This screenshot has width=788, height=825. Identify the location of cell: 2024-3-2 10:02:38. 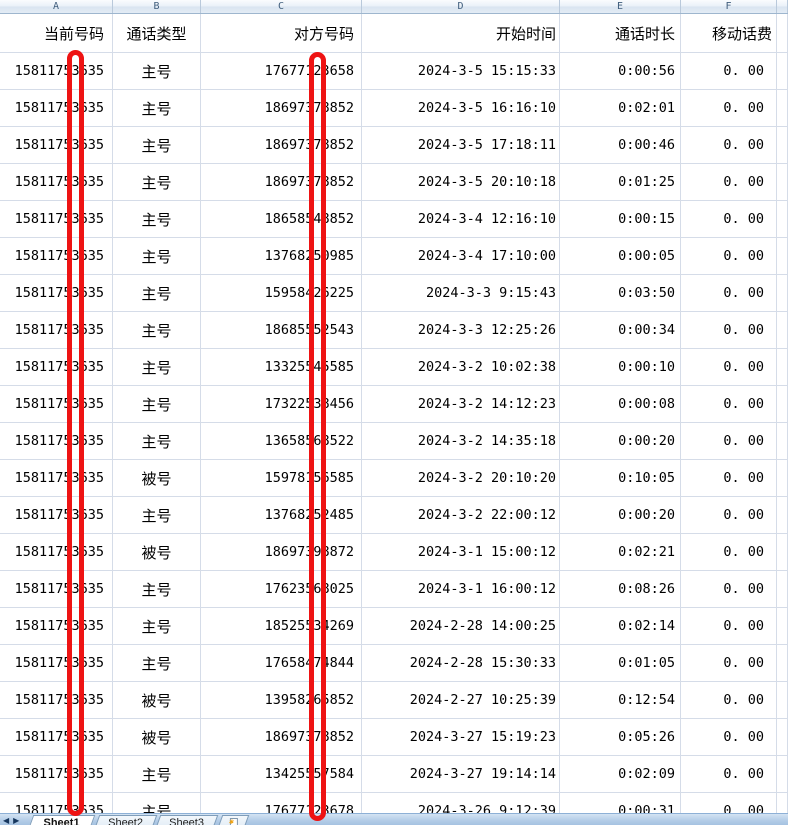
(461, 367).